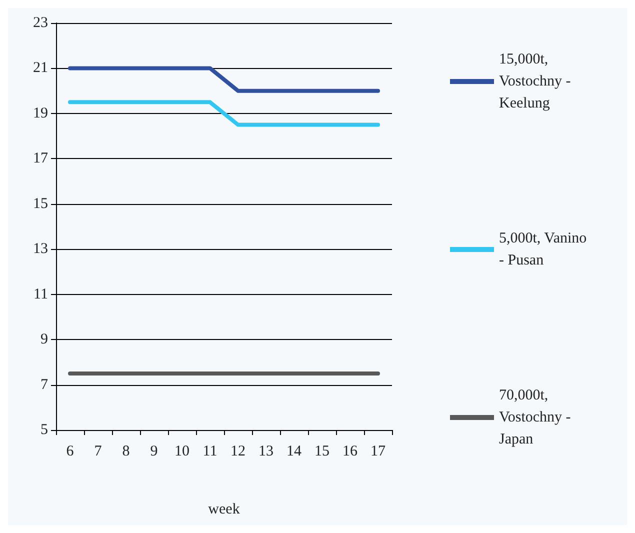 The width and height of the screenshot is (635, 533). I want to click on x-tick-label: 6, so click(70, 452).